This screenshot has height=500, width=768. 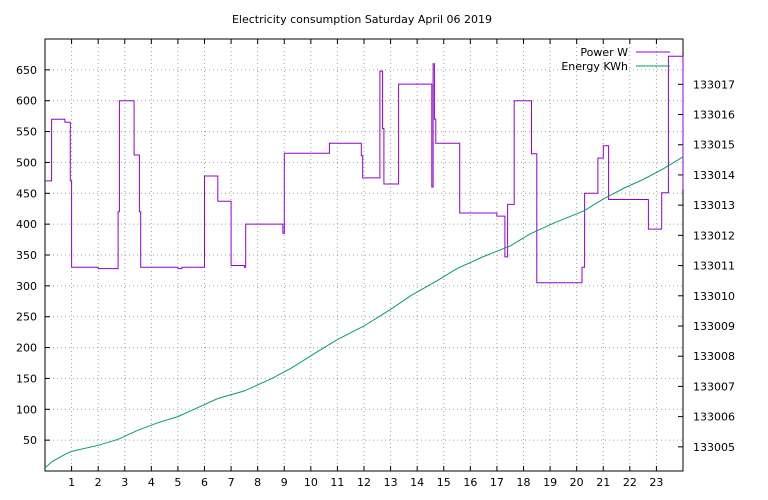 What do you see at coordinates (257, 482) in the screenshot?
I see `x-tick-label: 8` at bounding box center [257, 482].